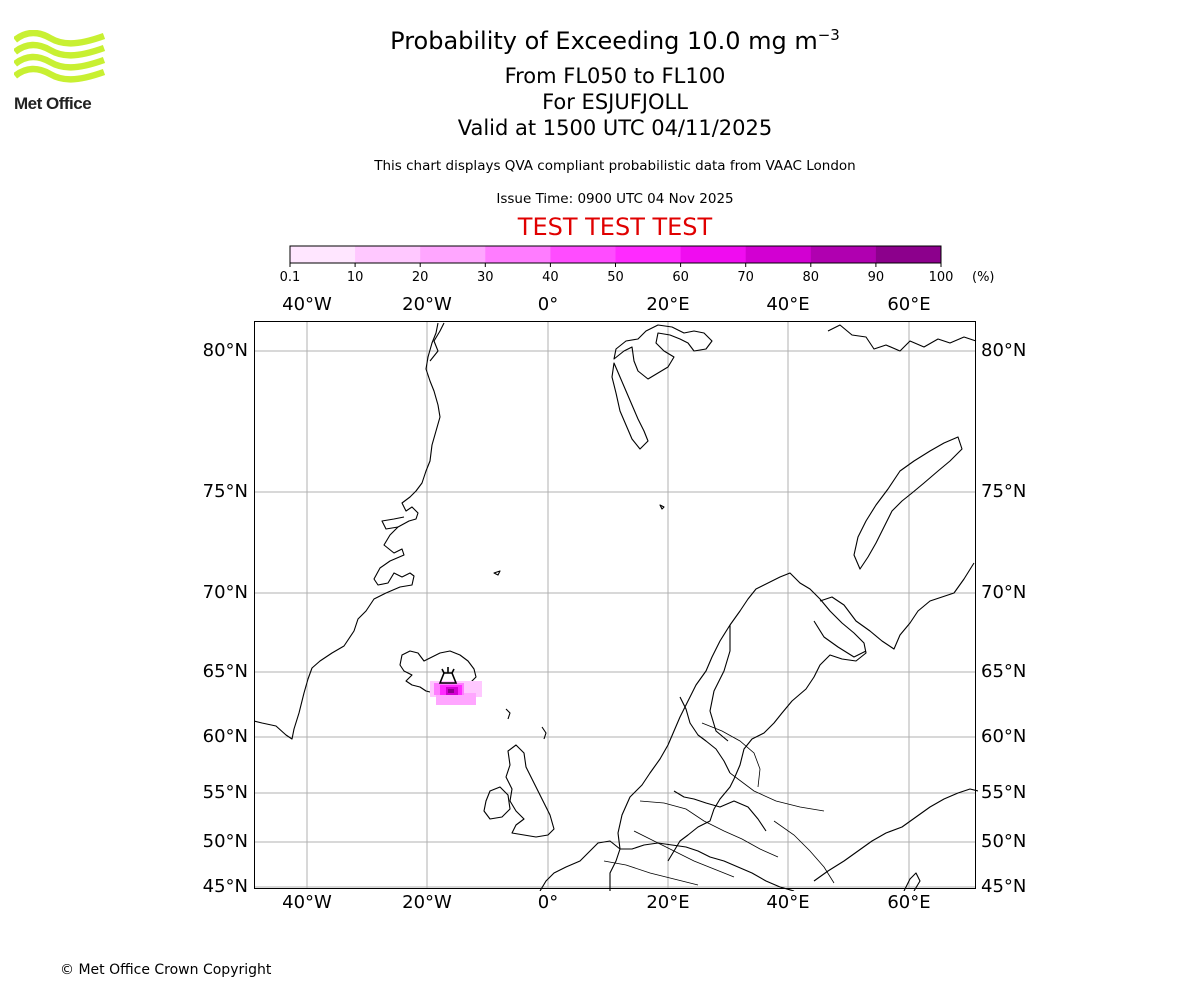 The height and width of the screenshot is (1000, 1200). What do you see at coordinates (615, 277) in the screenshot?
I see `colorbar-tick-label: 50` at bounding box center [615, 277].